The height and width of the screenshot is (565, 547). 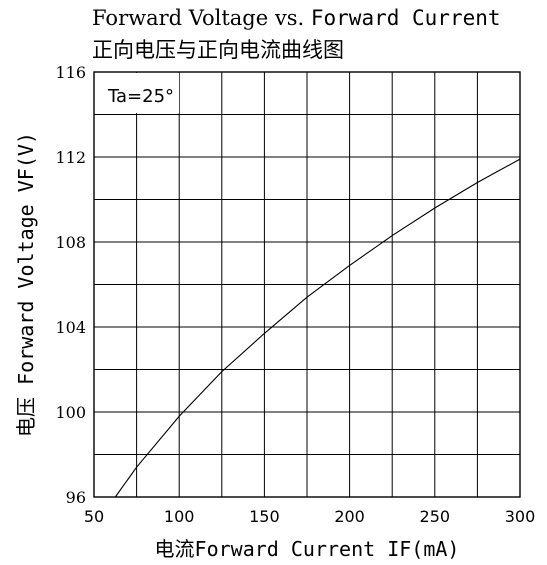 What do you see at coordinates (94, 516) in the screenshot?
I see `x-tick-label: 50` at bounding box center [94, 516].